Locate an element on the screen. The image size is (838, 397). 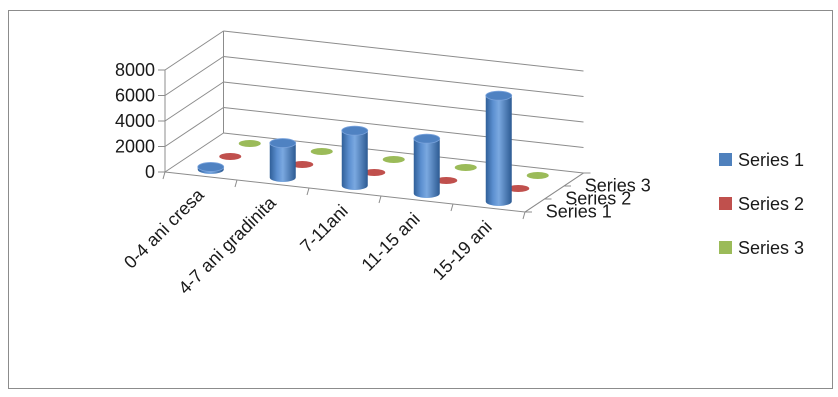
y-axis: 0 2000 4000 6000 8000 is located at coordinates (140, 121).